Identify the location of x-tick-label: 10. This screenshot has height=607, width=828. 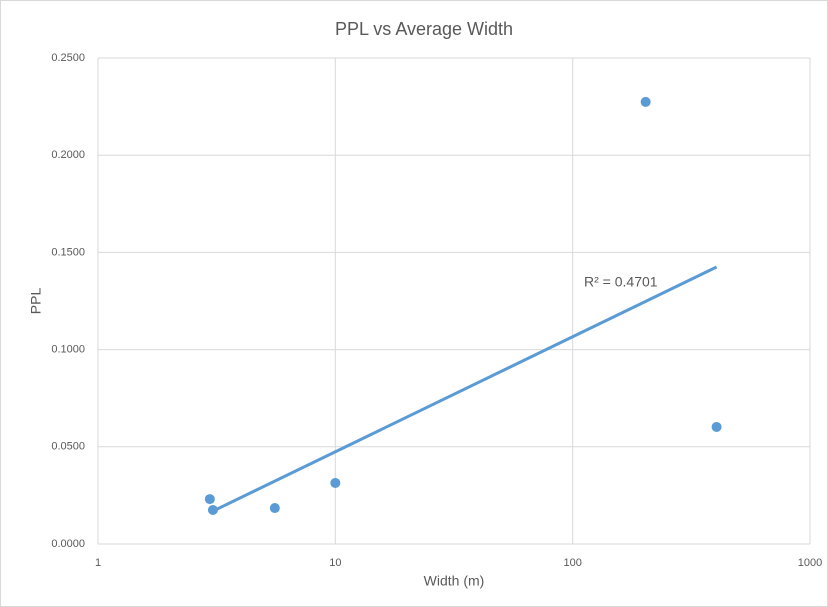
(335, 563).